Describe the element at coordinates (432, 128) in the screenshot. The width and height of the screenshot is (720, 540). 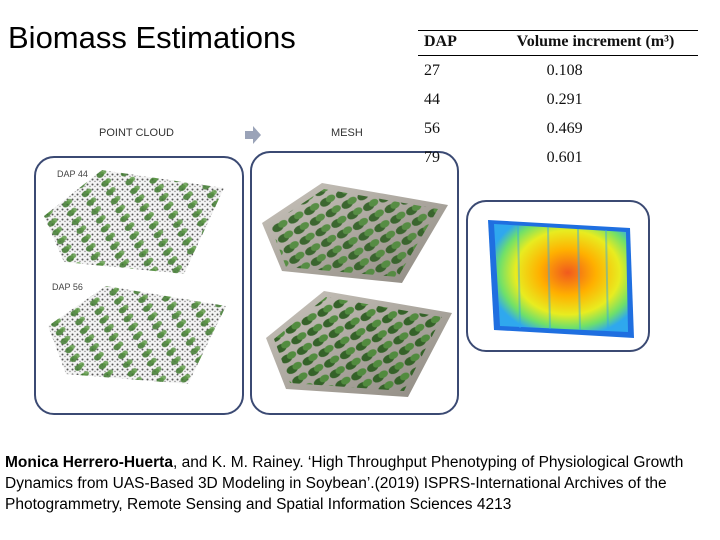
I see `dap-cell: 56` at that location.